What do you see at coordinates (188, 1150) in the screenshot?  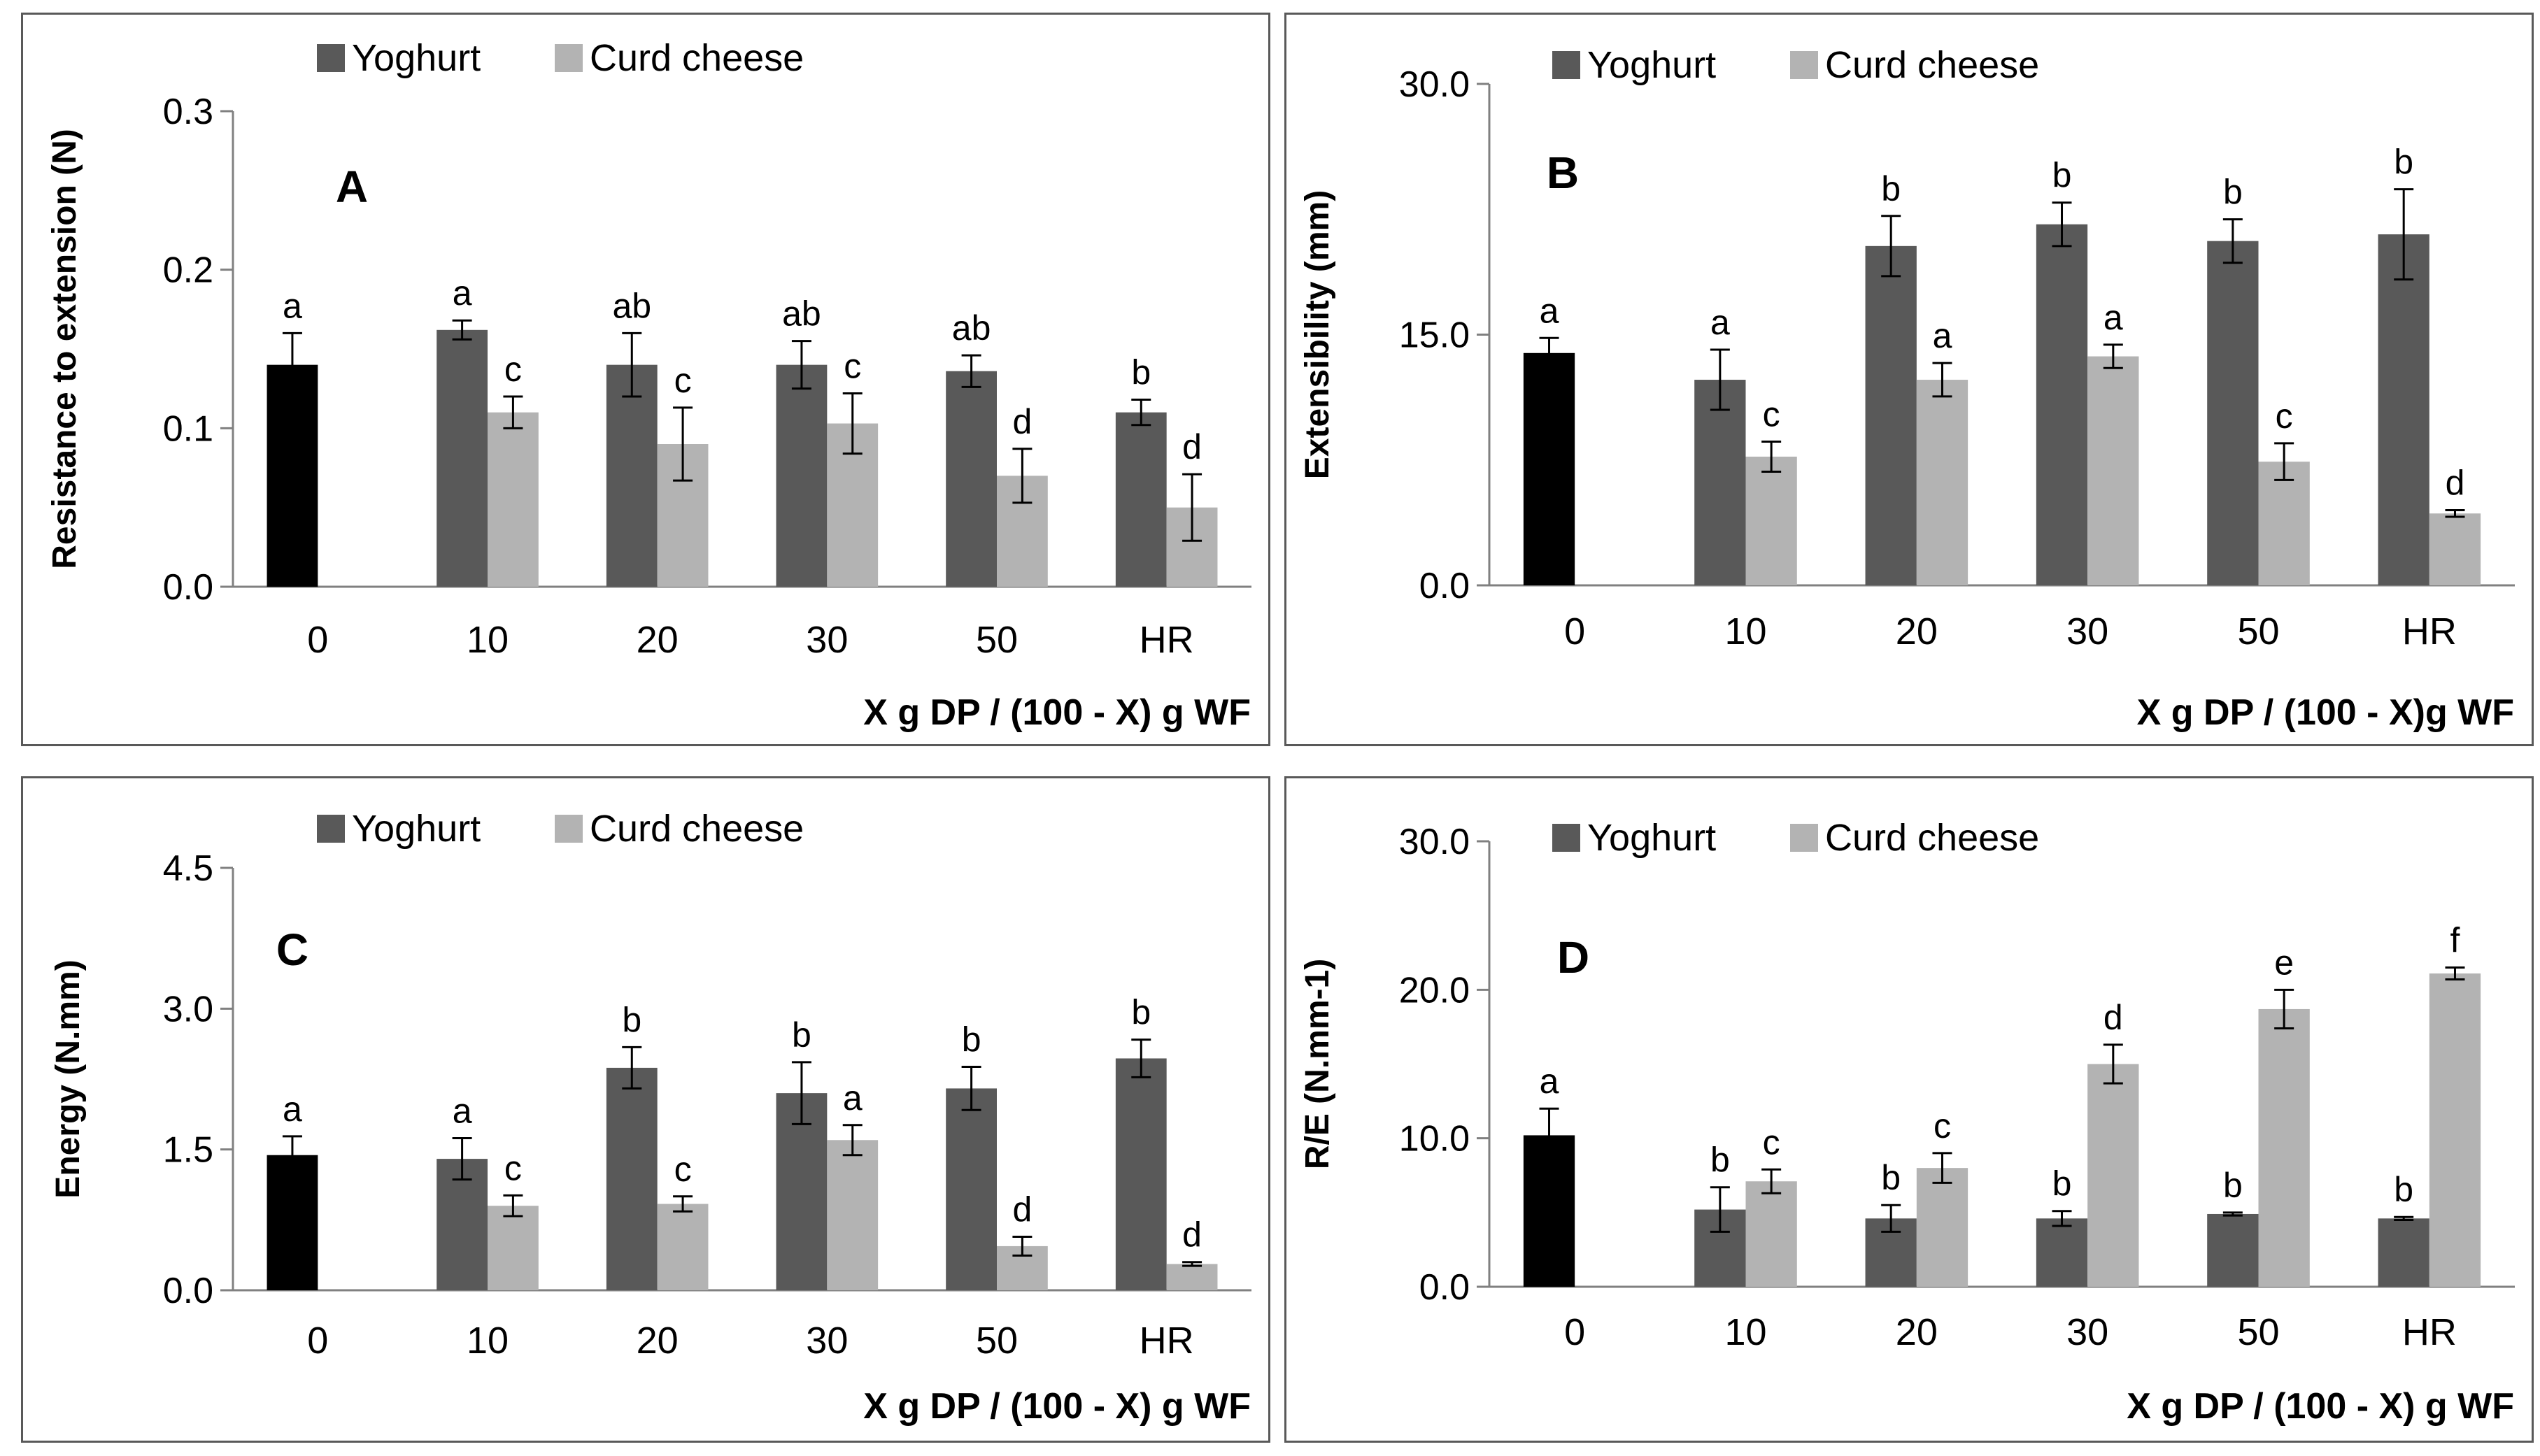 I see `y-tick-label: 1.5` at bounding box center [188, 1150].